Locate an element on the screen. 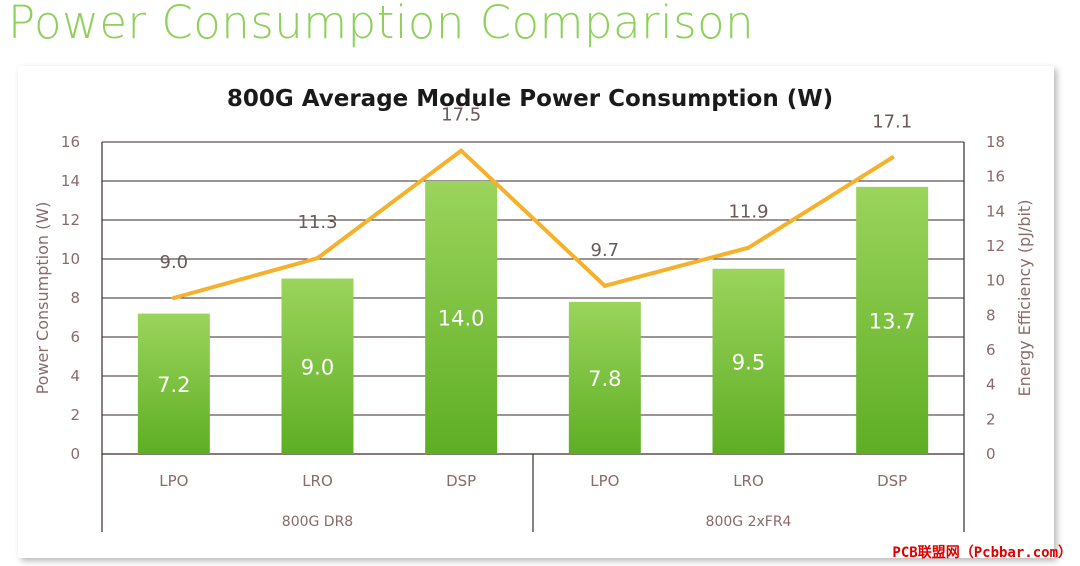 This screenshot has width=1080, height=566. line-value-label: 9.7 is located at coordinates (605, 250).